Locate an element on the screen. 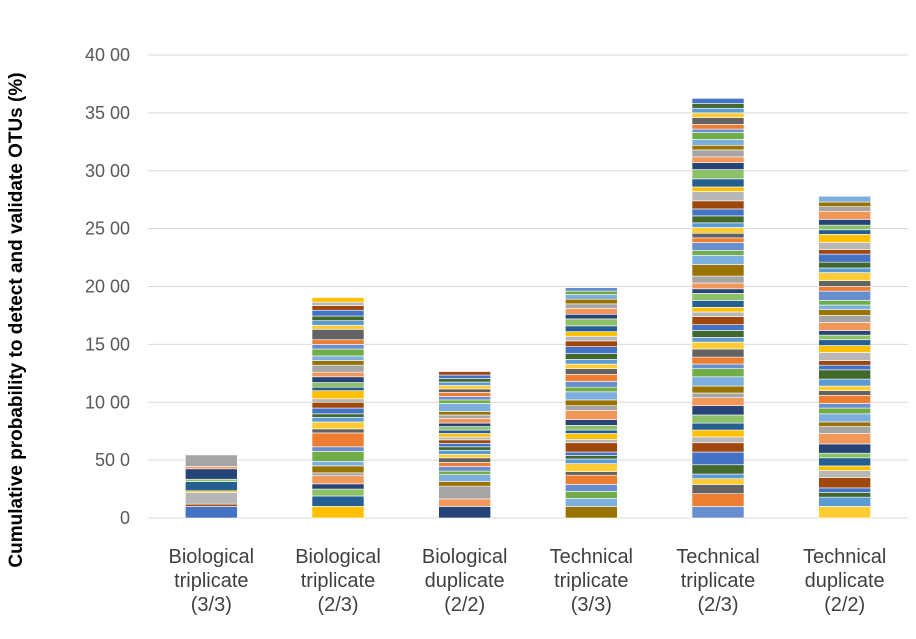 This screenshot has height=639, width=916. y-tick-label: 50 0 is located at coordinates (112, 460).